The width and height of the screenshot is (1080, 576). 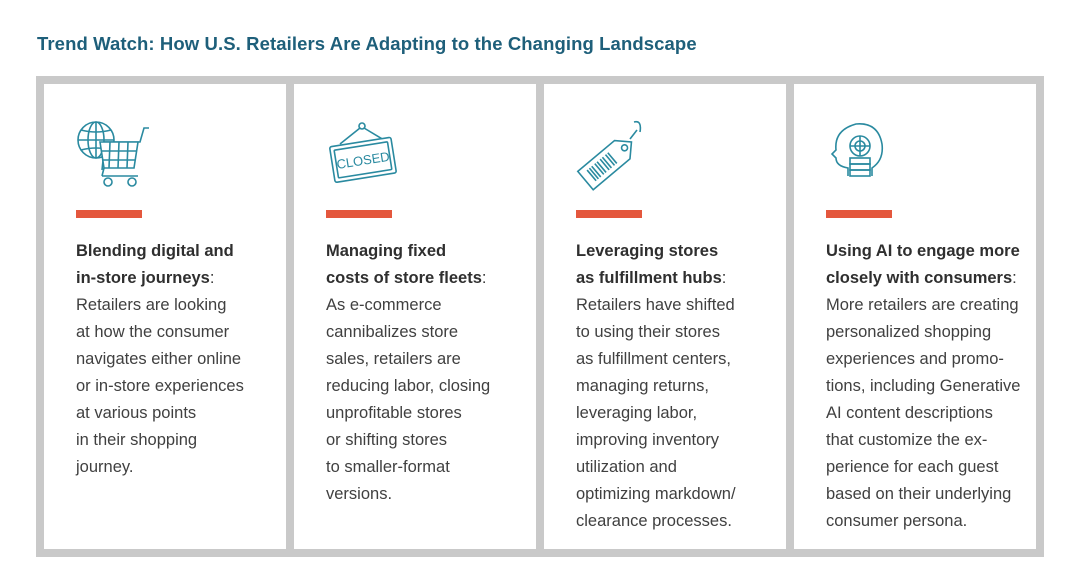 I want to click on body-line: perience for each guest, so click(x=912, y=467).